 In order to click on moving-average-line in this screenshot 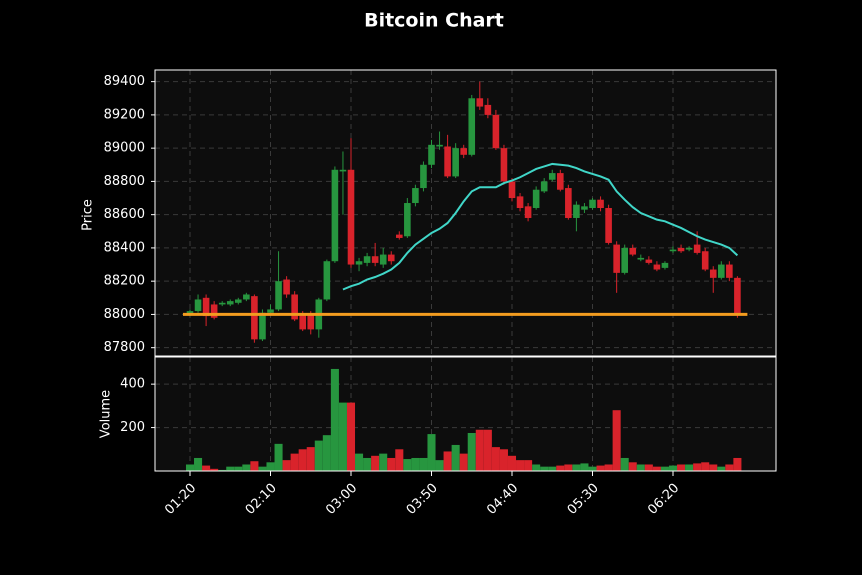, I will do `click(540, 226)`.